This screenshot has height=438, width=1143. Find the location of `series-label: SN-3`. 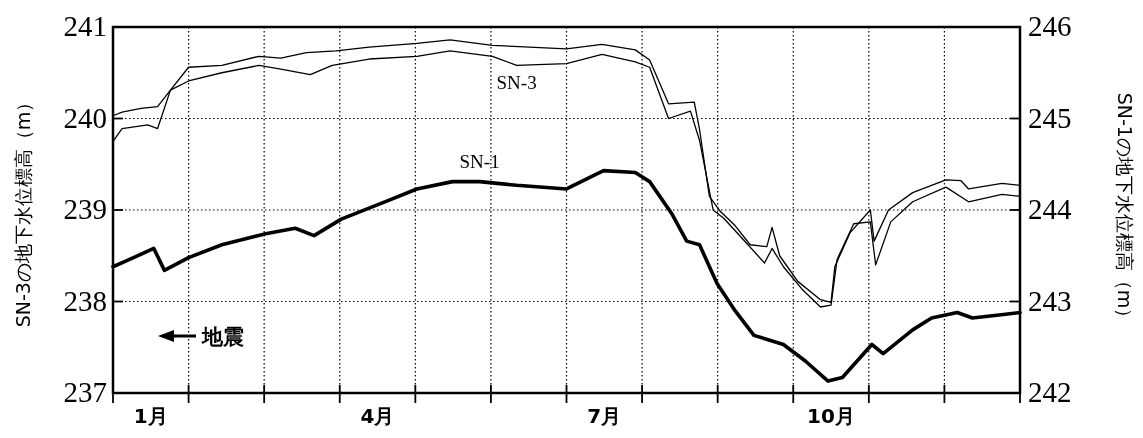

series-label: SN-3 is located at coordinates (516, 83).